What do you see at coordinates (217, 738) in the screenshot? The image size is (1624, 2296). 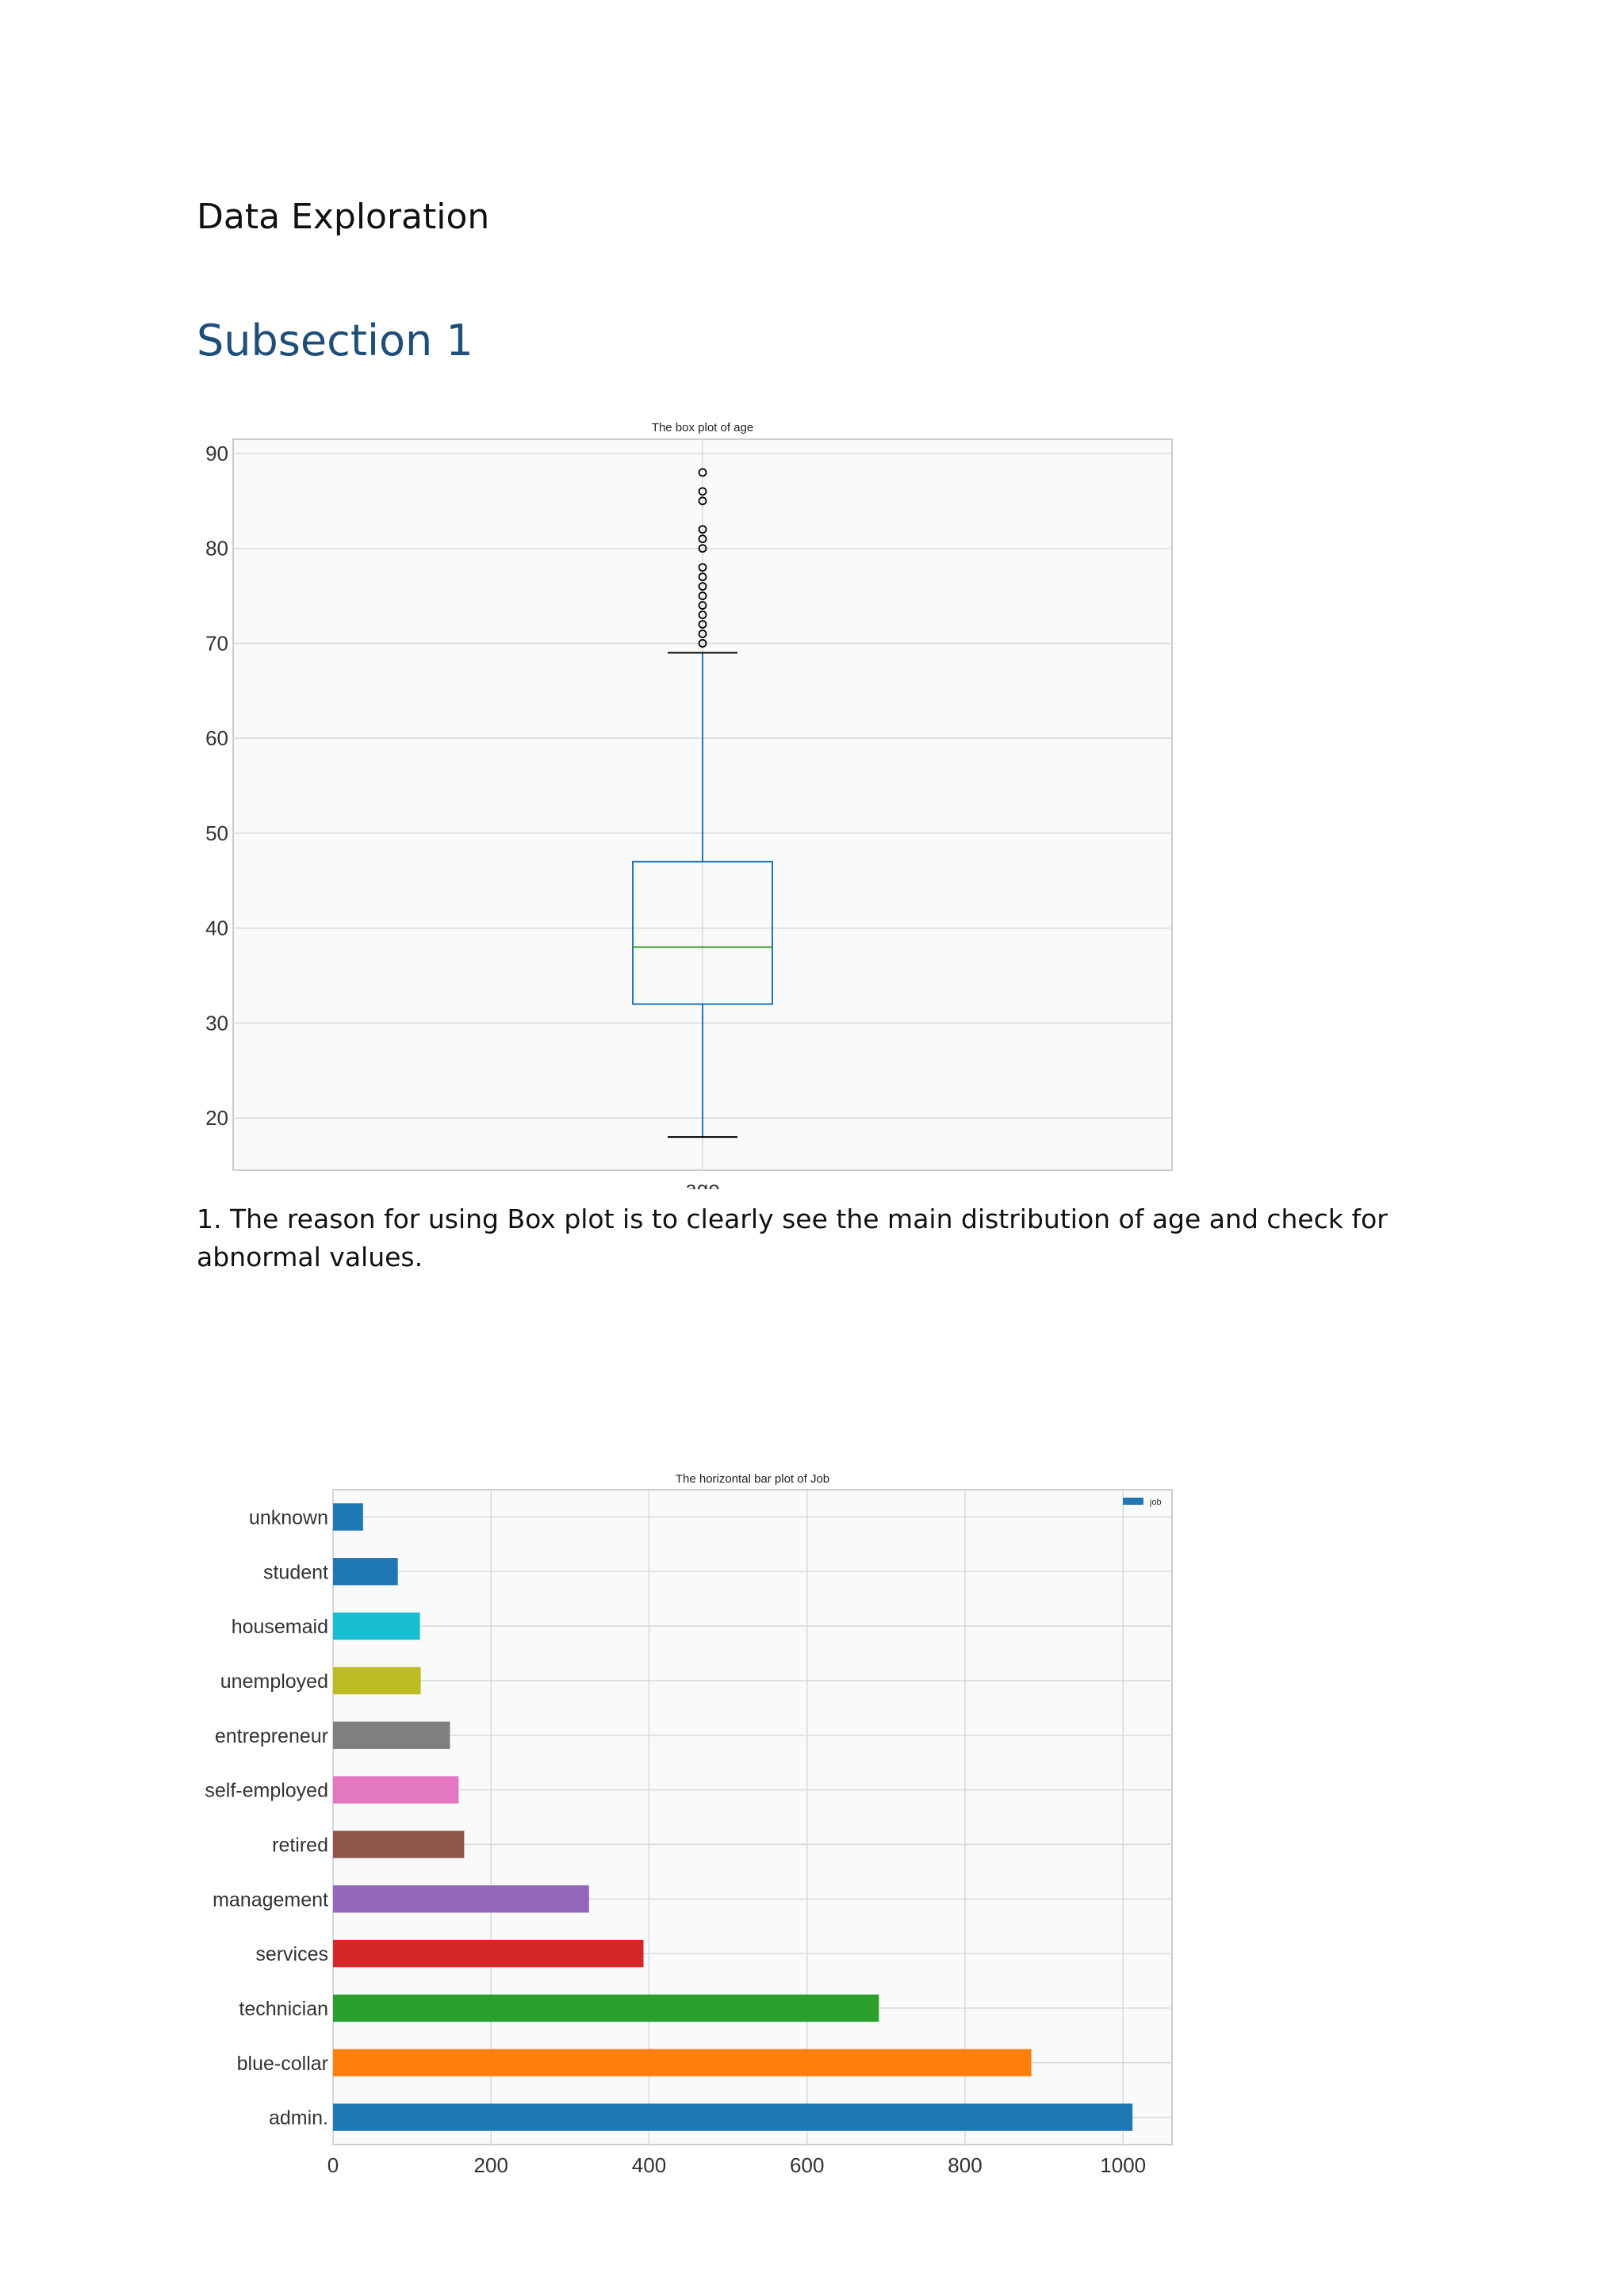 I see `y-tick-label: 60` at bounding box center [217, 738].